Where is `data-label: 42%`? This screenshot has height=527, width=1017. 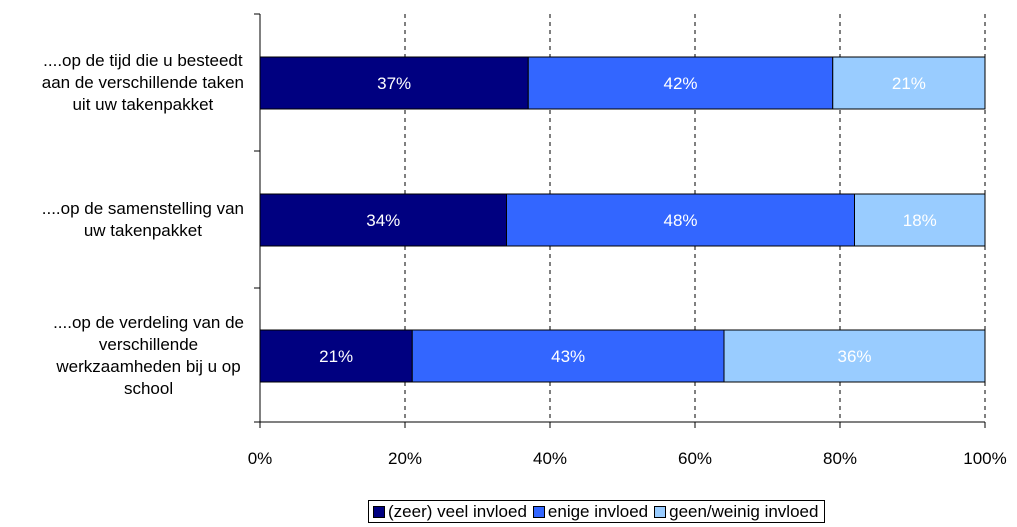
data-label: 42% is located at coordinates (680, 83).